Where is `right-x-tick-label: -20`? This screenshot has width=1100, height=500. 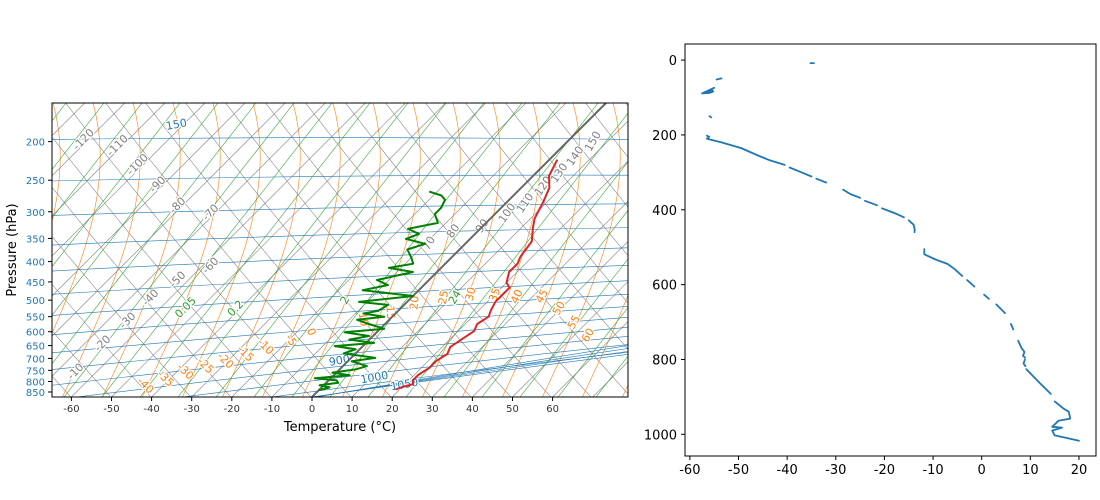
right-x-tick-label: -20 is located at coordinates (884, 470).